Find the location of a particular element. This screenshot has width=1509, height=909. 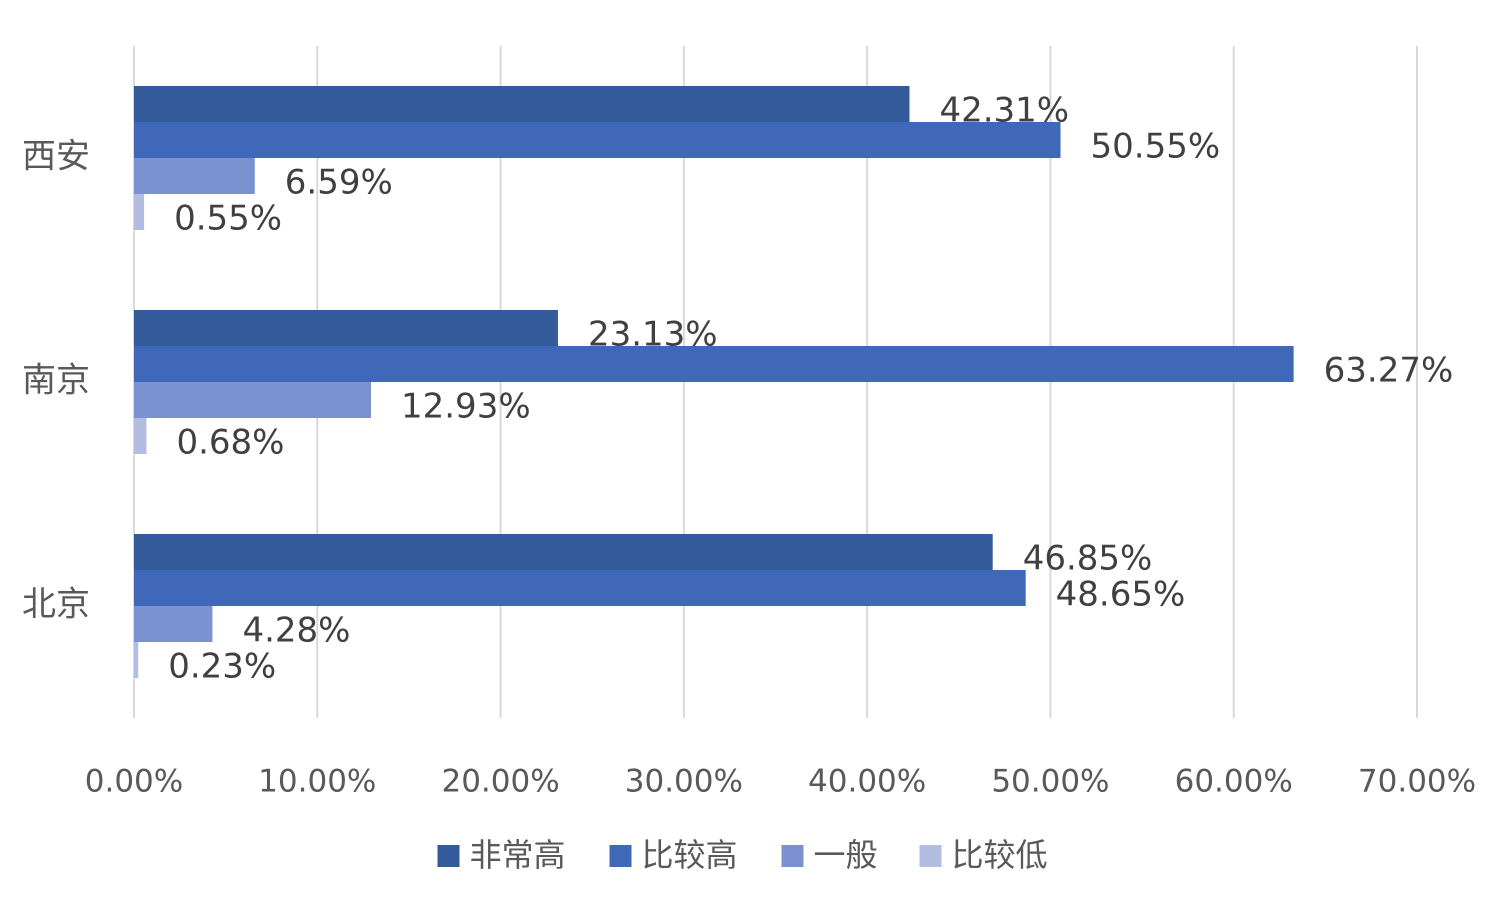

x-tick-label: 70.00% is located at coordinates (1417, 782).